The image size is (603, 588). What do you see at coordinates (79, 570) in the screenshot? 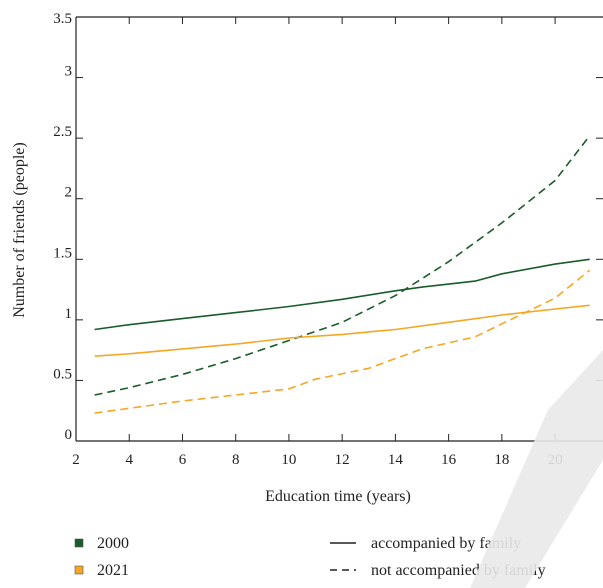
I see `legend-swatch-2021` at bounding box center [79, 570].